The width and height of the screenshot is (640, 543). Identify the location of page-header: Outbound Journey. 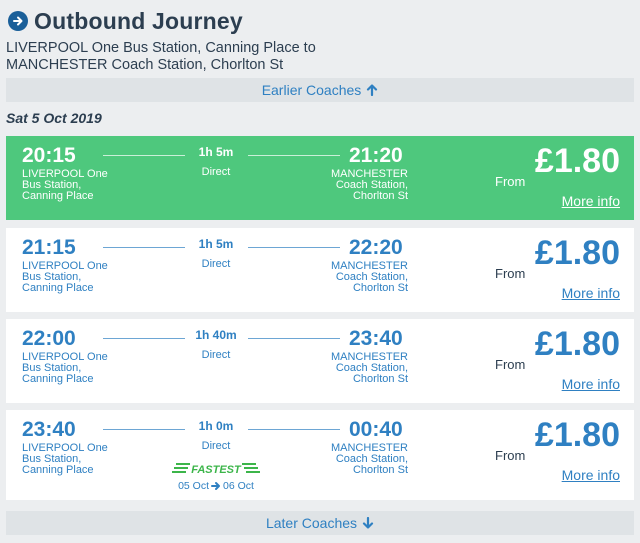
(125, 21).